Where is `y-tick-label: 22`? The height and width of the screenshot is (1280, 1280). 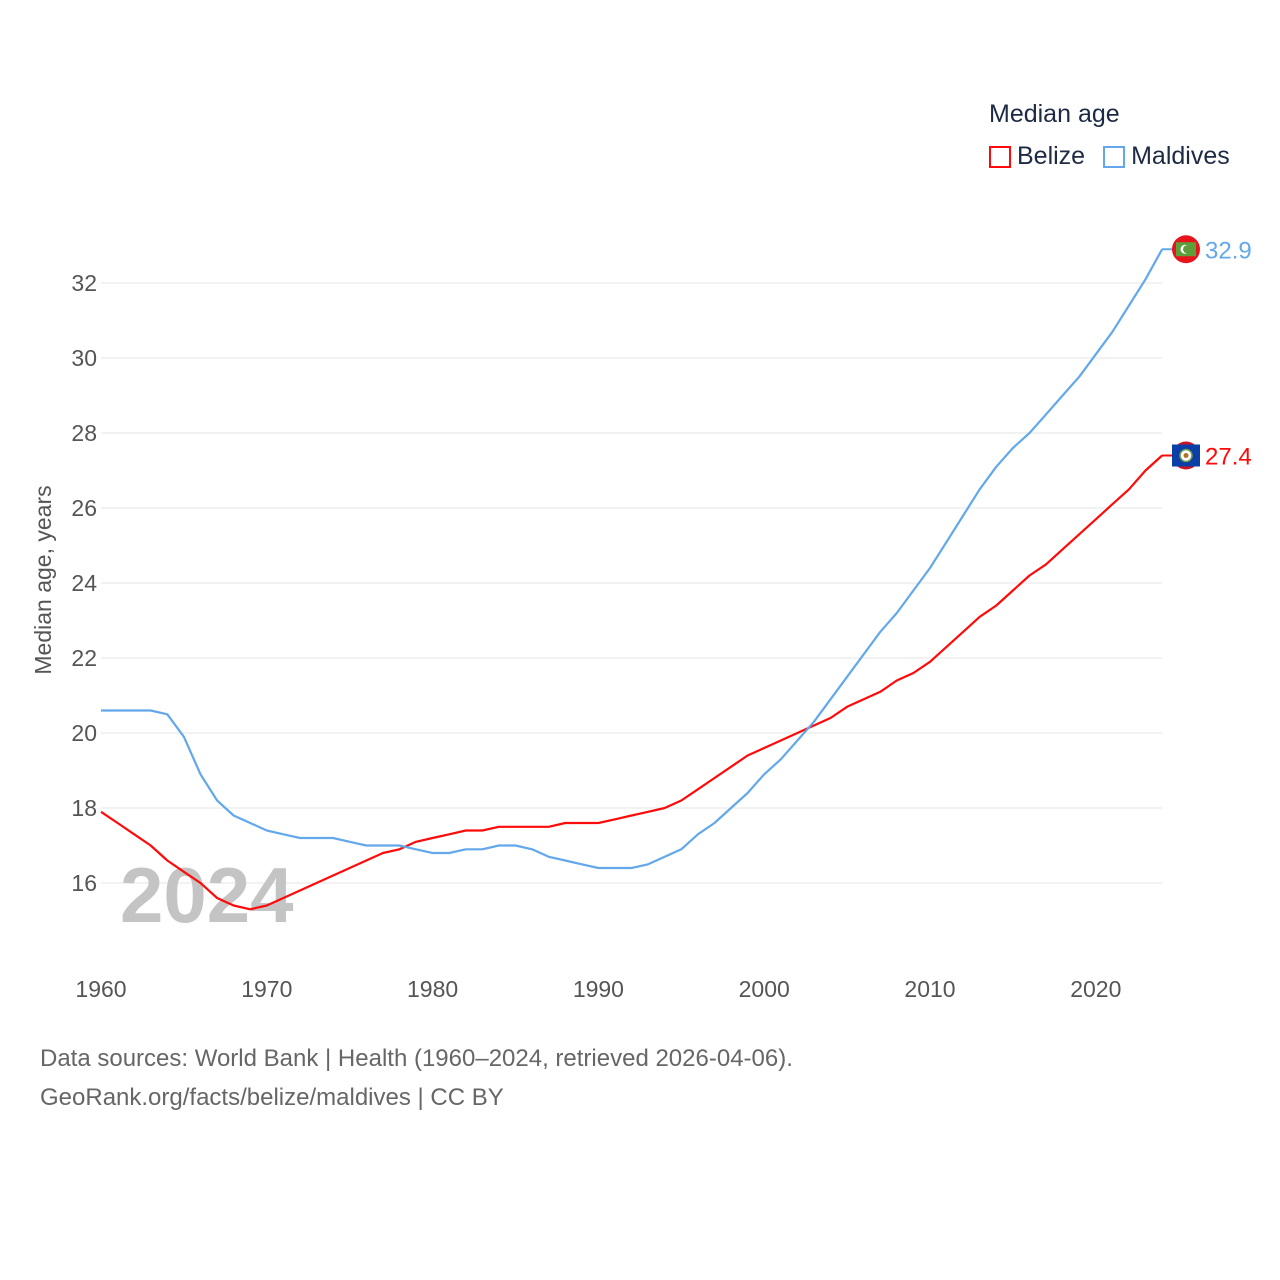
y-tick-label: 22 is located at coordinates (84, 658).